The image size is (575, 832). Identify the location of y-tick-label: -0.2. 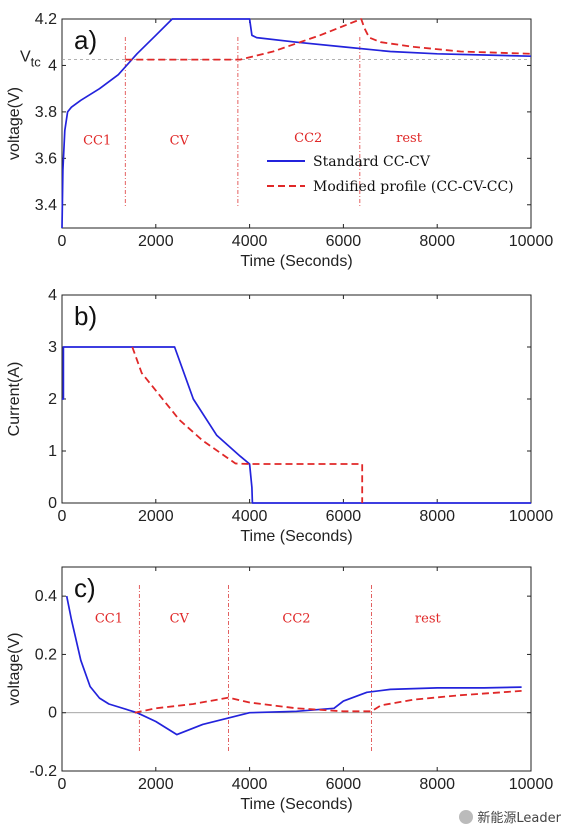
(43, 771).